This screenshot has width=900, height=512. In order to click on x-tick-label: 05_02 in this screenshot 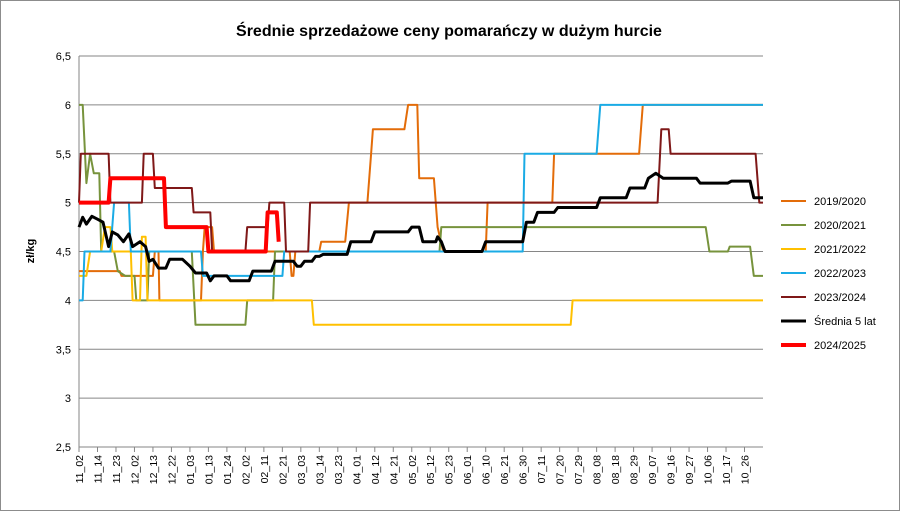, I will do `click(413, 469)`.